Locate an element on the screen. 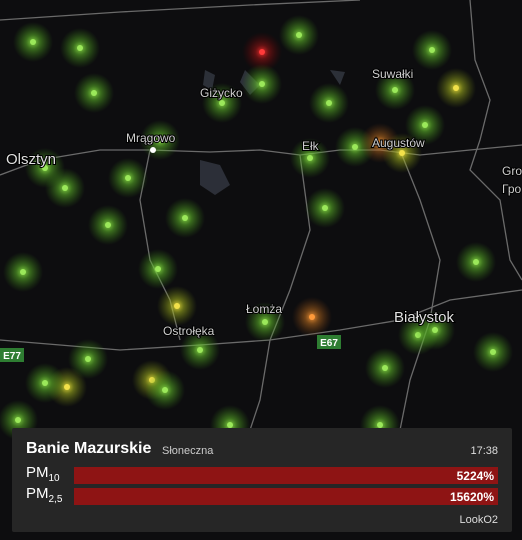 The width and height of the screenshot is (522, 540). pm-label: PM2,5 is located at coordinates (44, 495).